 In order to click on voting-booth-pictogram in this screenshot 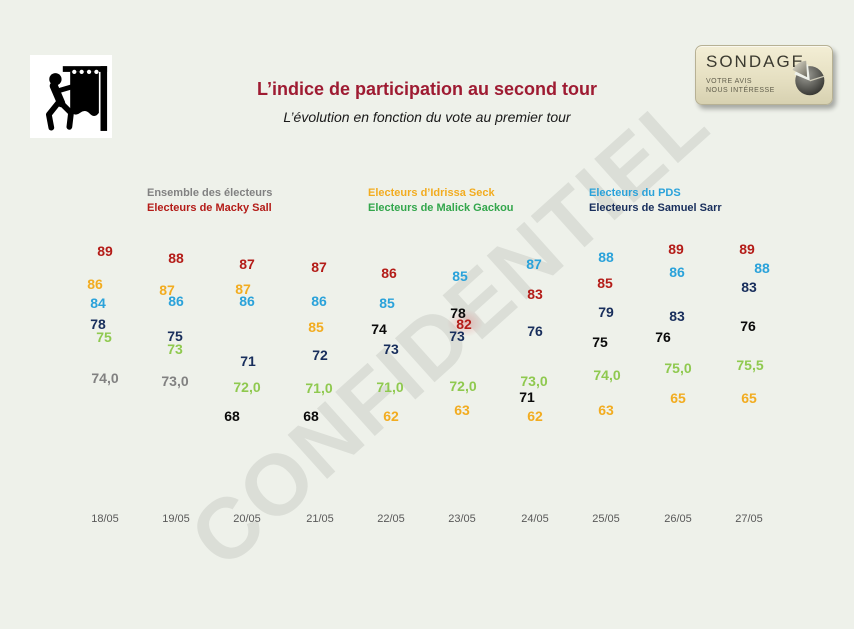, I will do `click(76, 98)`.